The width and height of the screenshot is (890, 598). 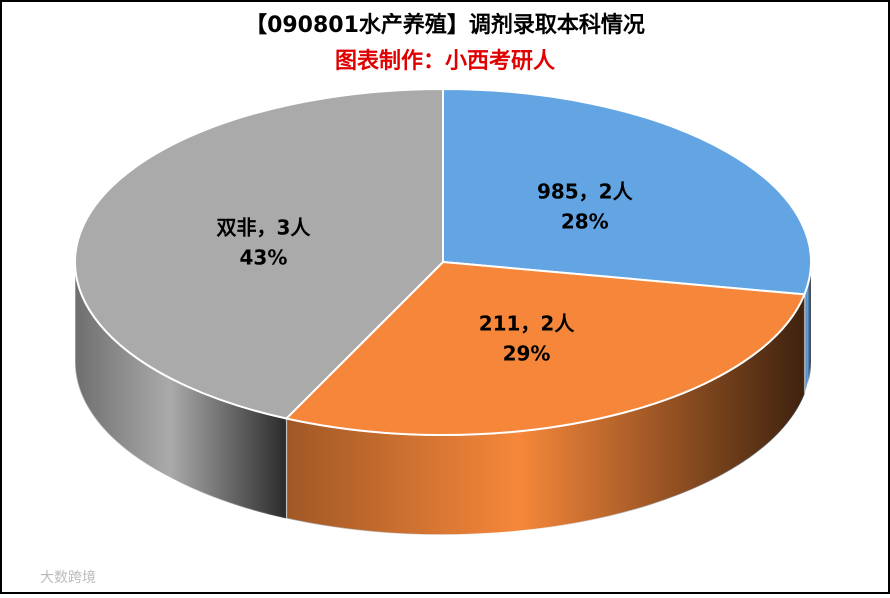 I want to click on slice, so click(x=627, y=191).